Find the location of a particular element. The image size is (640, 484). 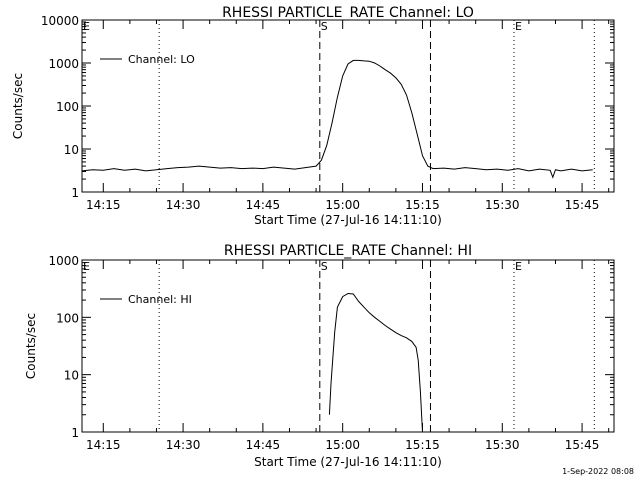

panel-2-legend-label: Channel: HI is located at coordinates (160, 299).